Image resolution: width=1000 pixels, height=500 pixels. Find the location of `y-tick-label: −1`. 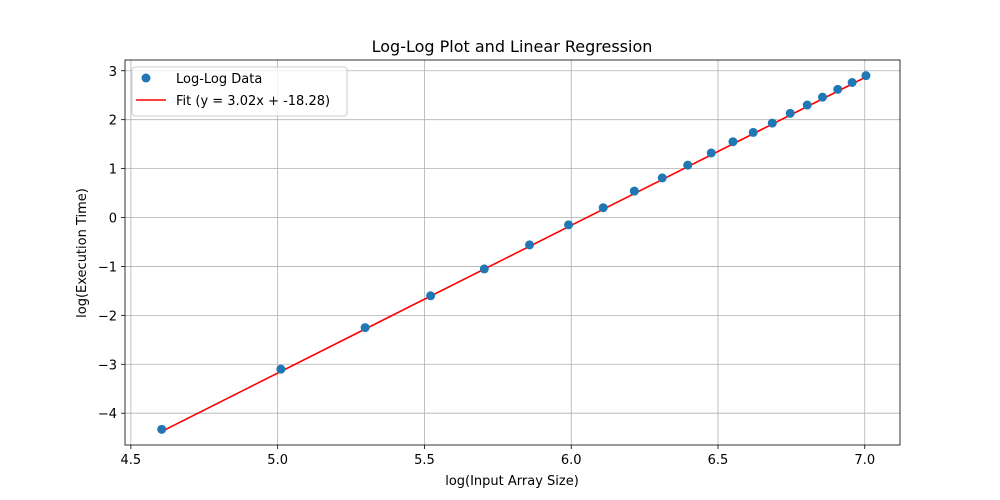

y-tick-label: −1 is located at coordinates (107, 267).